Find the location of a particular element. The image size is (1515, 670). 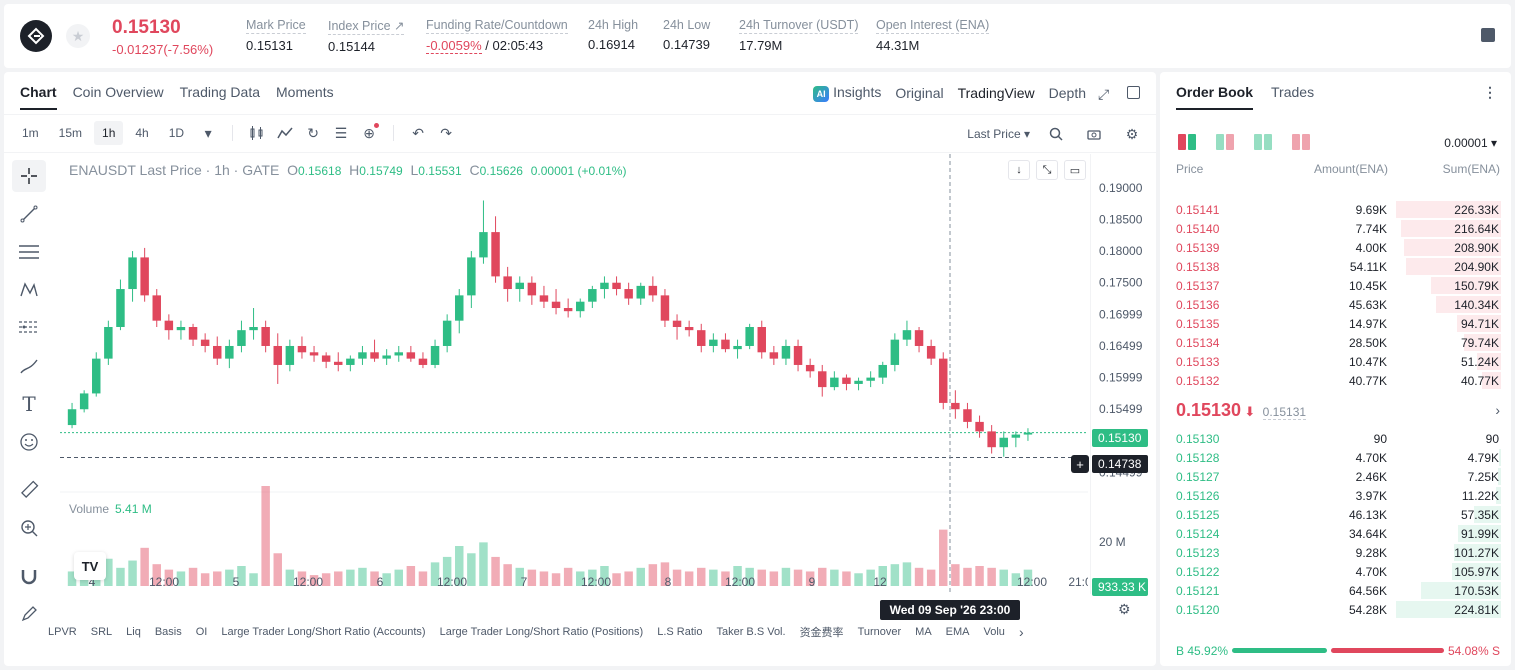

indicators-icon is located at coordinates (285, 133).